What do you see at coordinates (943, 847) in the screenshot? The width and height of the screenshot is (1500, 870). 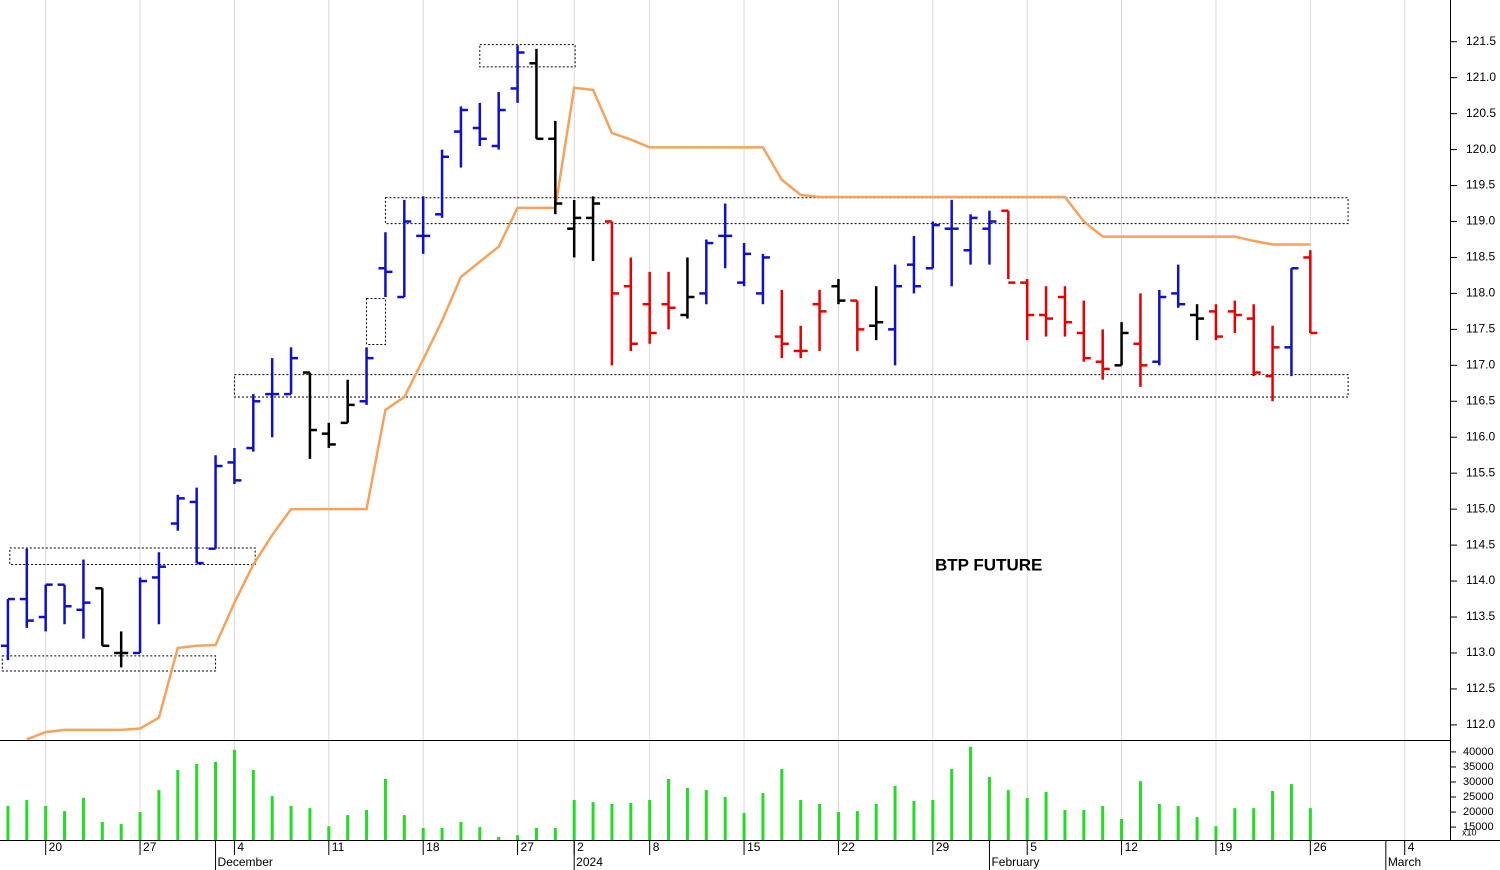 I see `x-tick-label: 29` at bounding box center [943, 847].